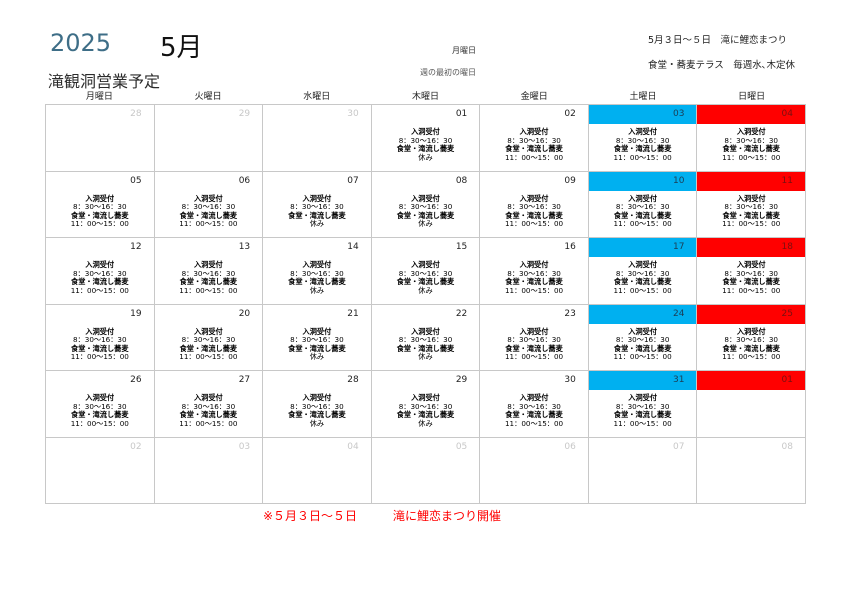 Image resolution: width=842 pixels, height=595 pixels. Describe the element at coordinates (100, 138) in the screenshot. I see `calendar-day-cell: 28` at that location.